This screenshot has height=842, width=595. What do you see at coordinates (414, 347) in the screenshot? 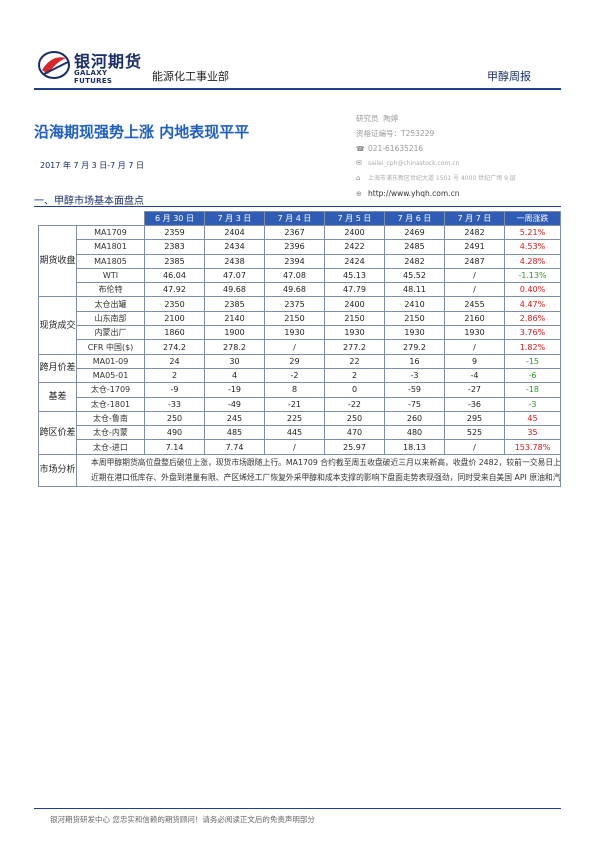
I see `table-cell: 279.2` at bounding box center [414, 347].